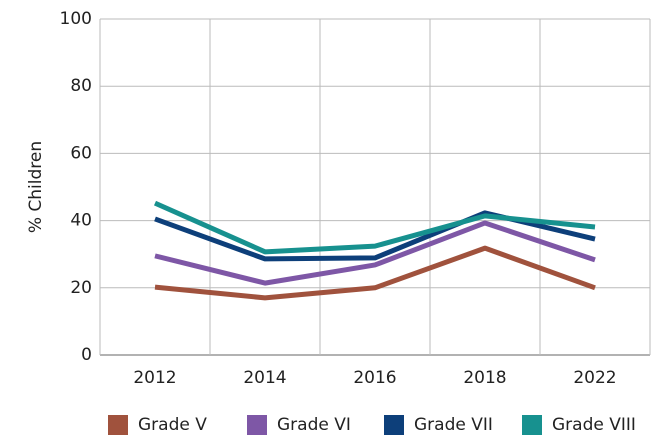 This screenshot has width=653, height=437. I want to click on y-tick-label: 80, so click(81, 86).